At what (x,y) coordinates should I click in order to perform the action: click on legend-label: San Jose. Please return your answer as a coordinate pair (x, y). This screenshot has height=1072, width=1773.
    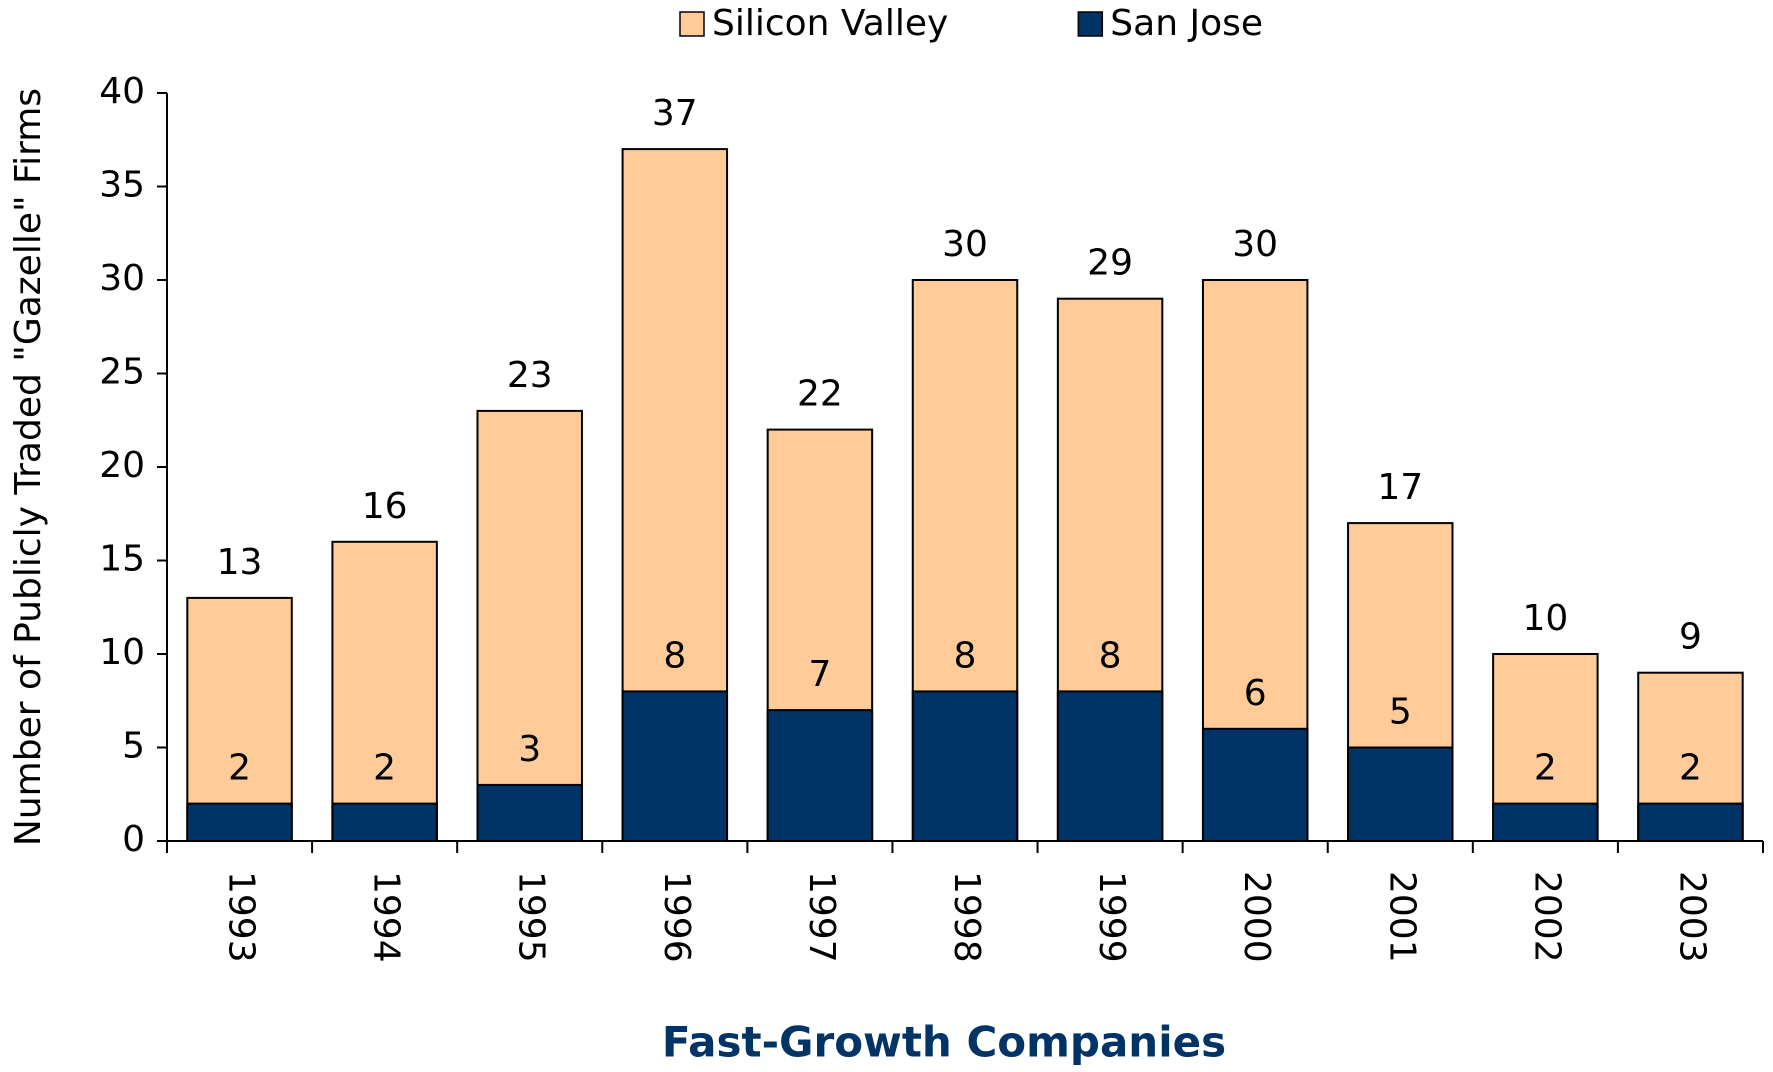
    Looking at the image, I should click on (1186, 23).